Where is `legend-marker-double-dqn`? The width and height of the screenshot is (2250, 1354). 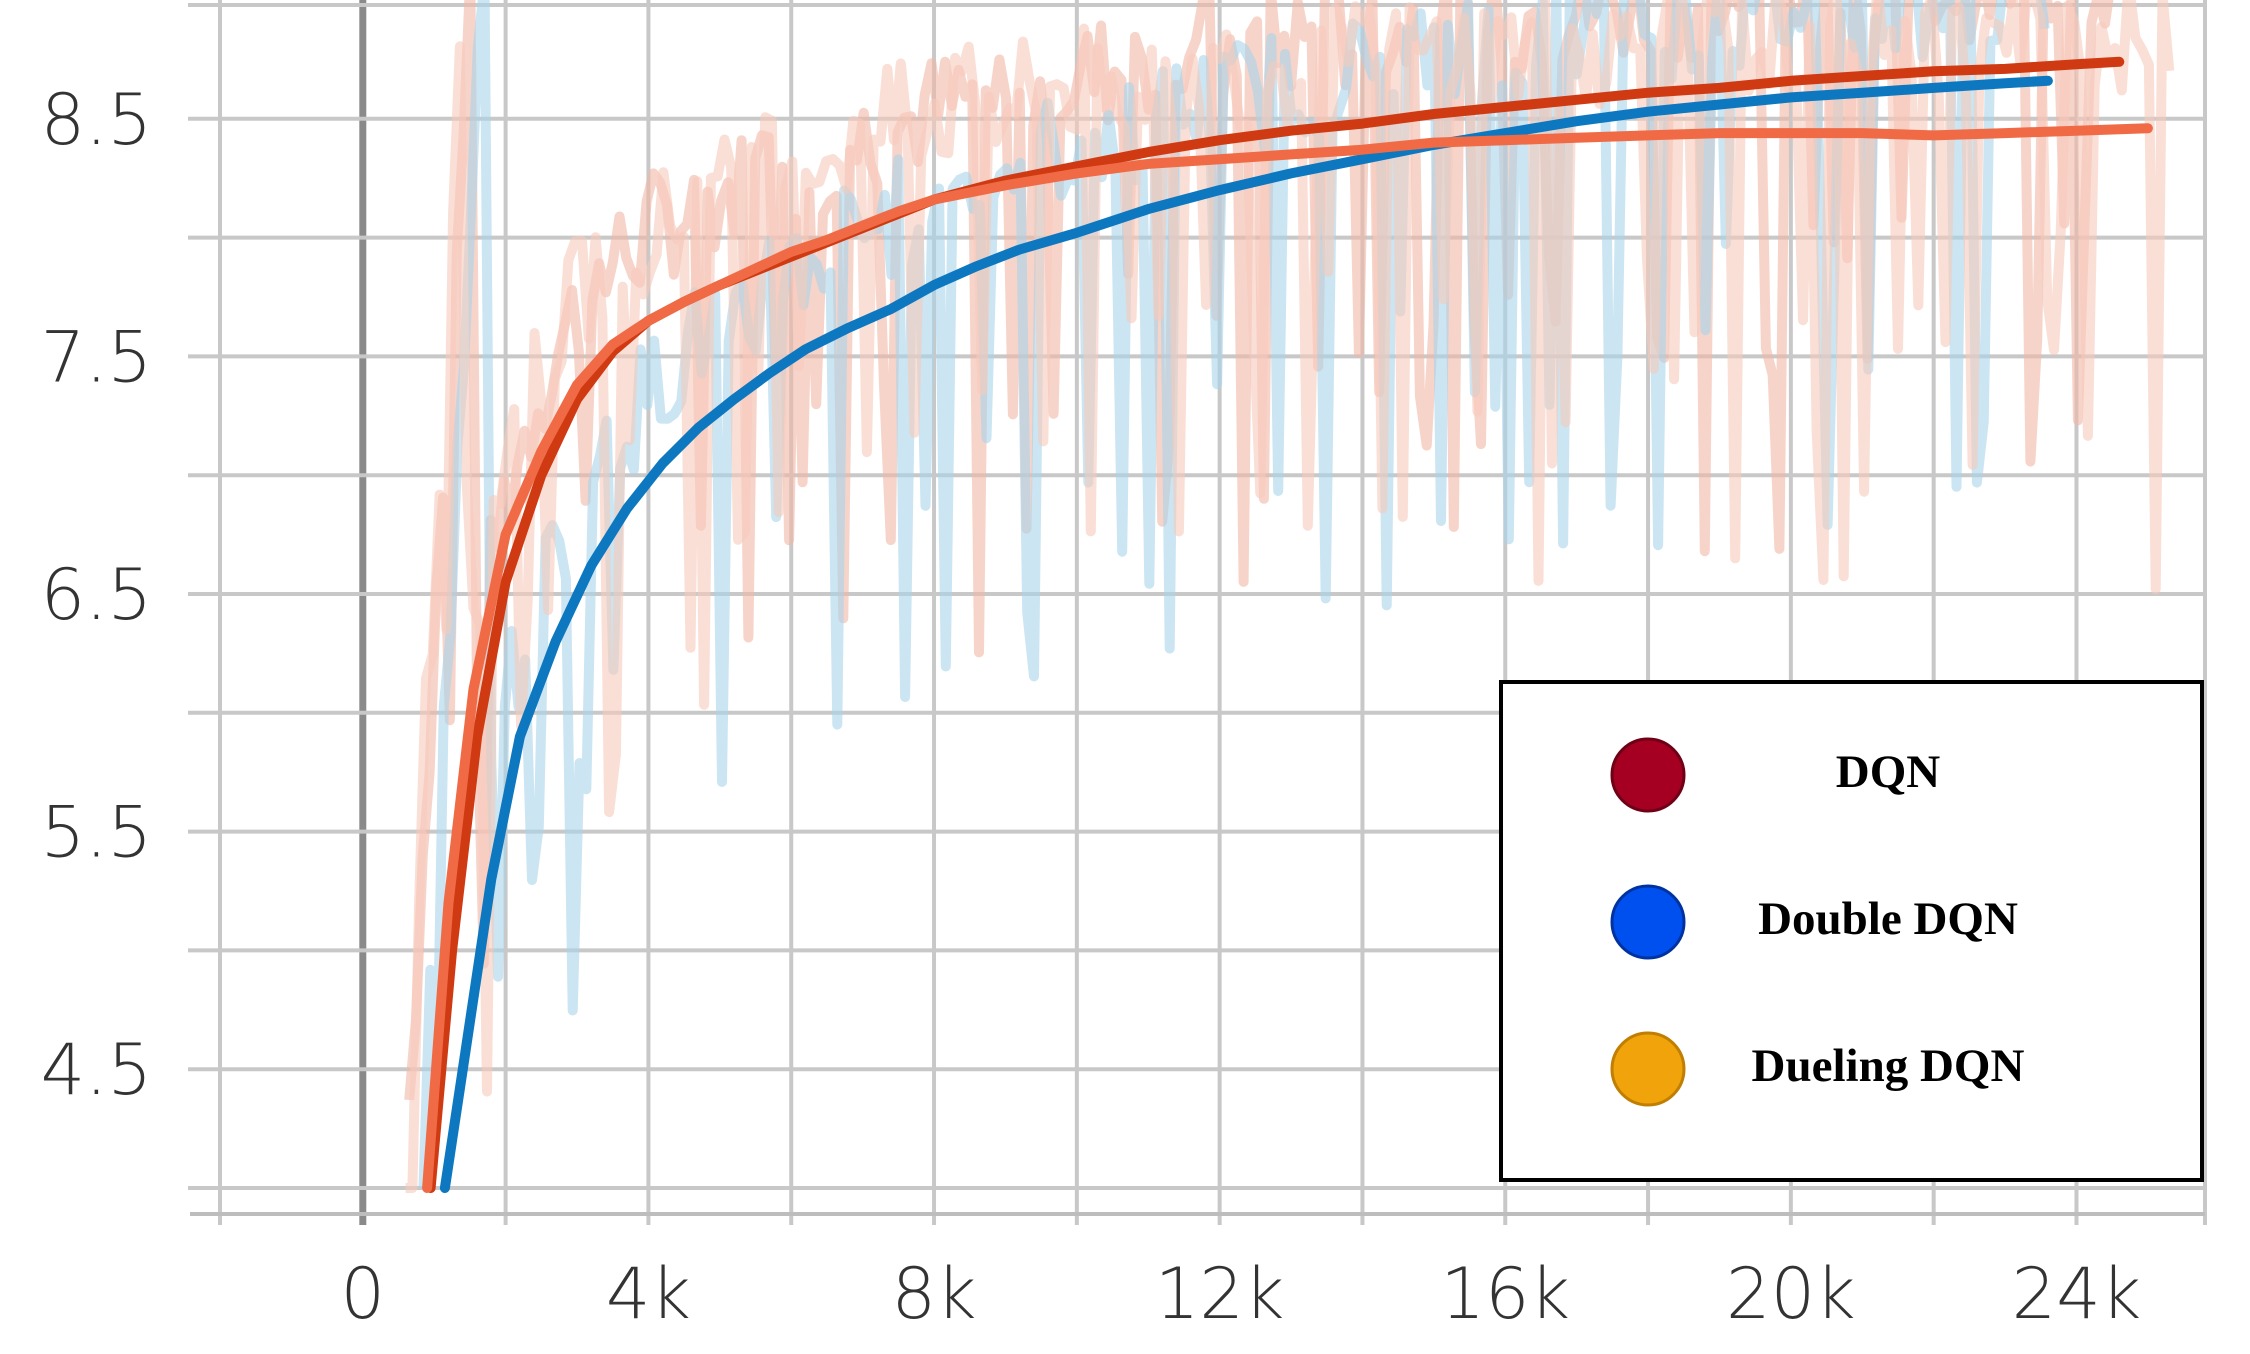 legend-marker-double-dqn is located at coordinates (1648, 922).